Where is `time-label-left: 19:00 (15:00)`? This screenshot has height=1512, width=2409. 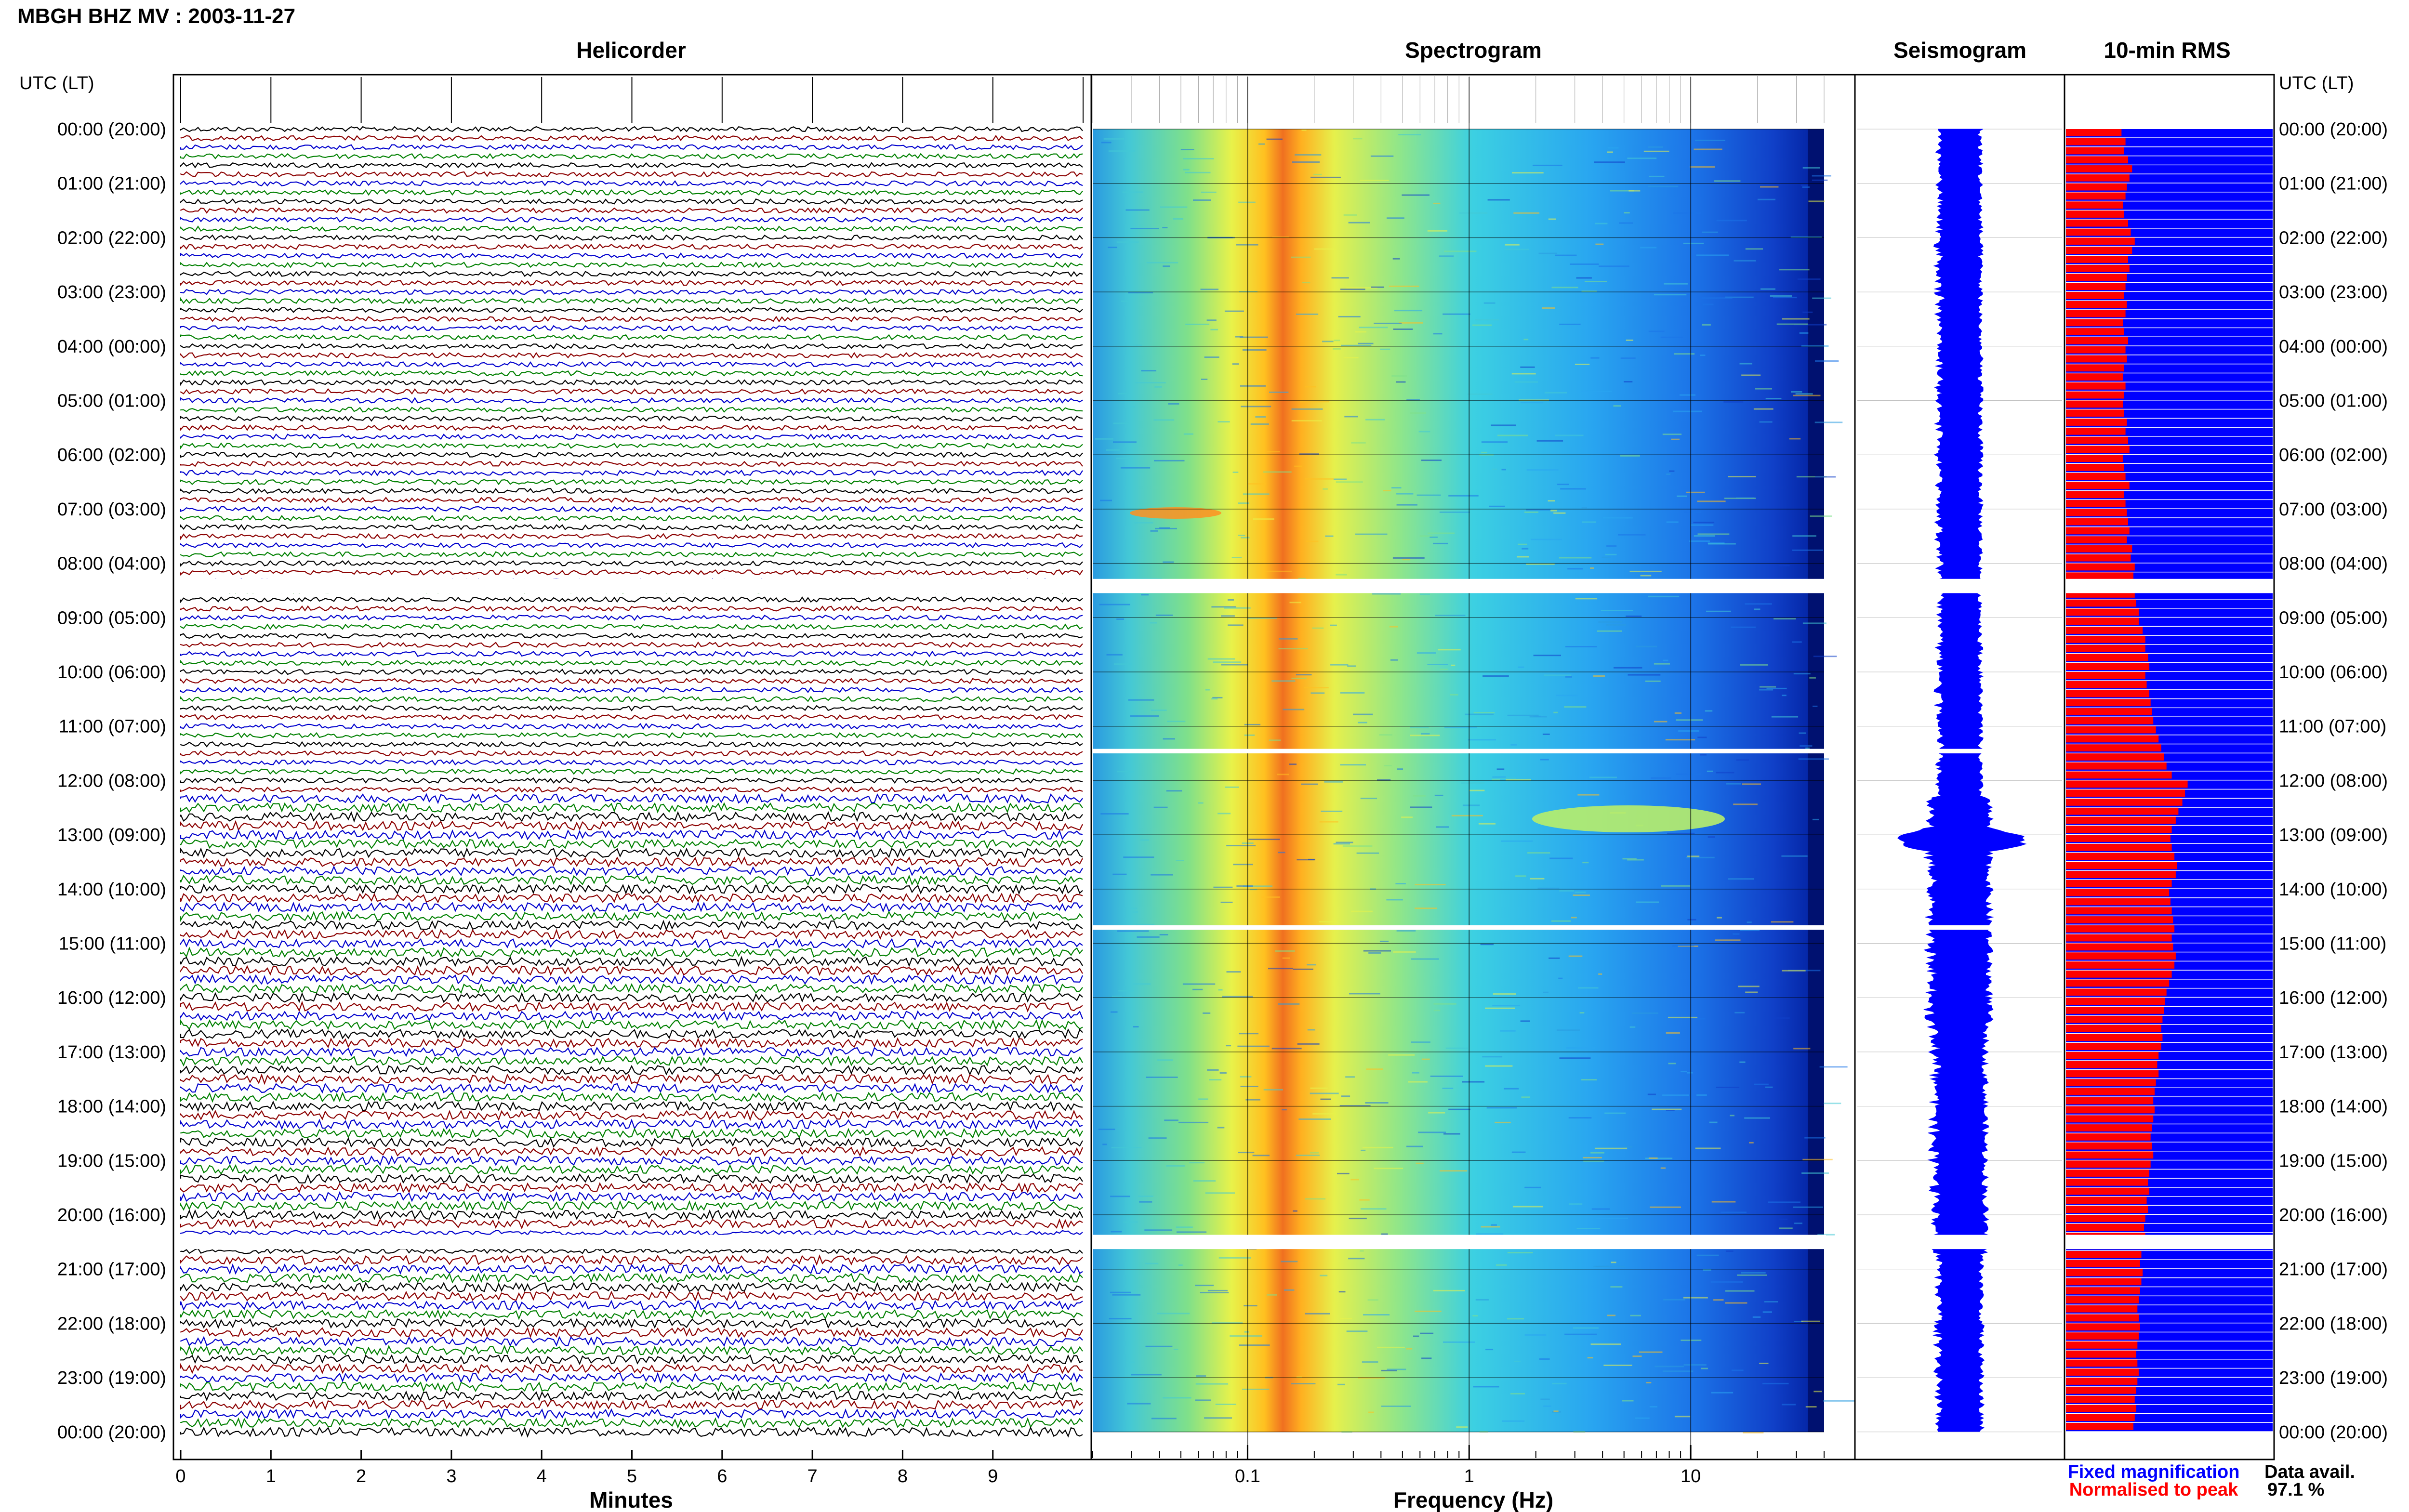
time-label-left: 19:00 (15:00) is located at coordinates (111, 1161).